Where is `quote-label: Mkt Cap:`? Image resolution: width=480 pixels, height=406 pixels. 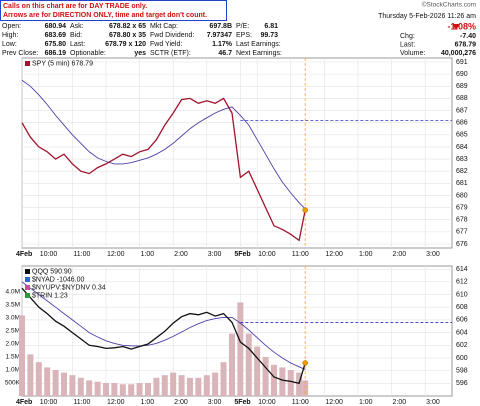
quote-label: Mkt Cap: is located at coordinates (164, 26).